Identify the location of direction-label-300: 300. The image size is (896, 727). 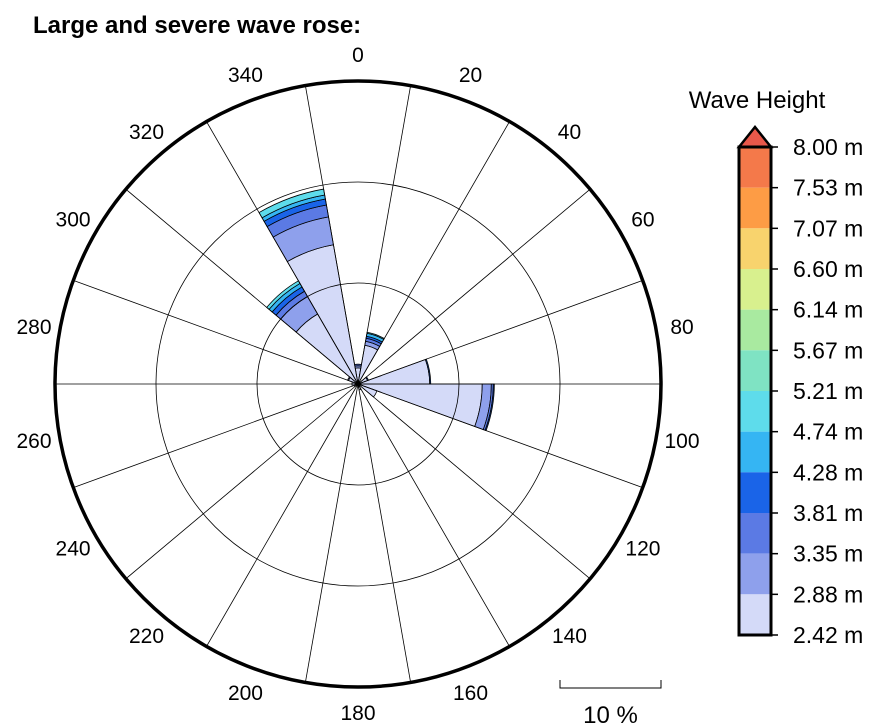
(73, 220).